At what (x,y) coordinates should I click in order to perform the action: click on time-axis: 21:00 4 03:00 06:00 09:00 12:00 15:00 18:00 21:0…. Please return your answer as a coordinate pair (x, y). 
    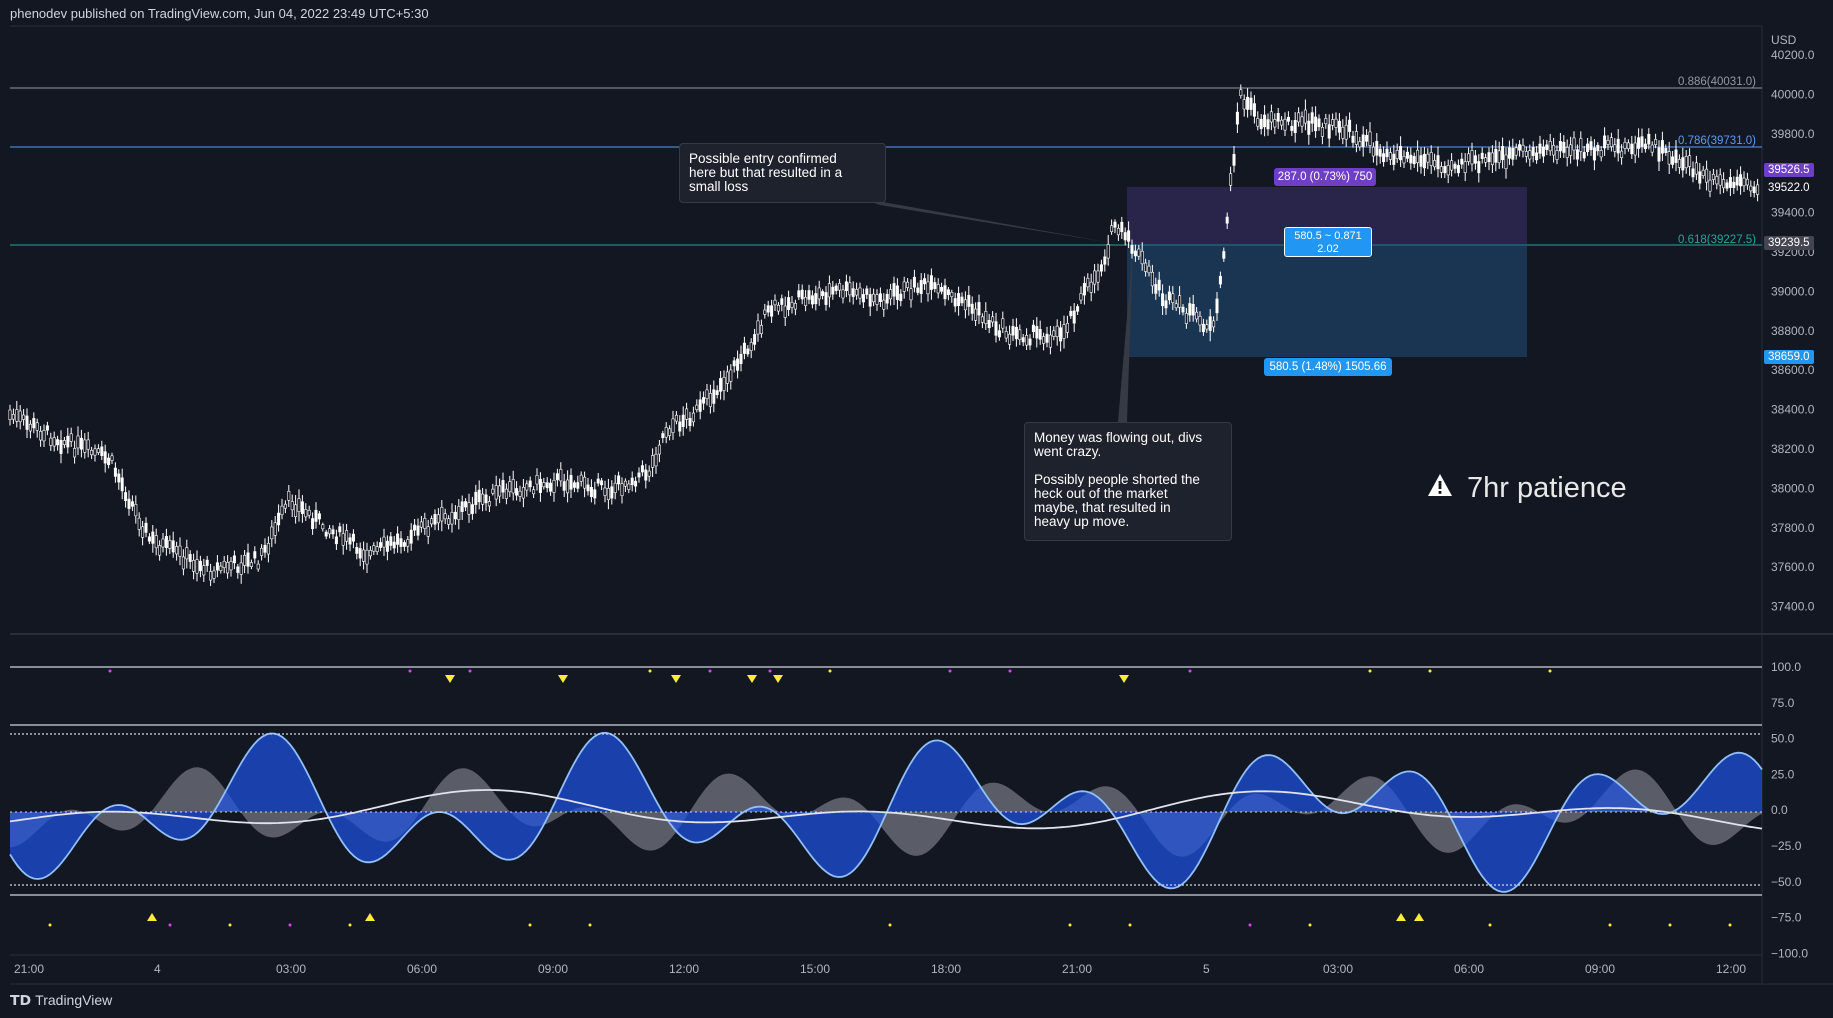
    Looking at the image, I should click on (880, 969).